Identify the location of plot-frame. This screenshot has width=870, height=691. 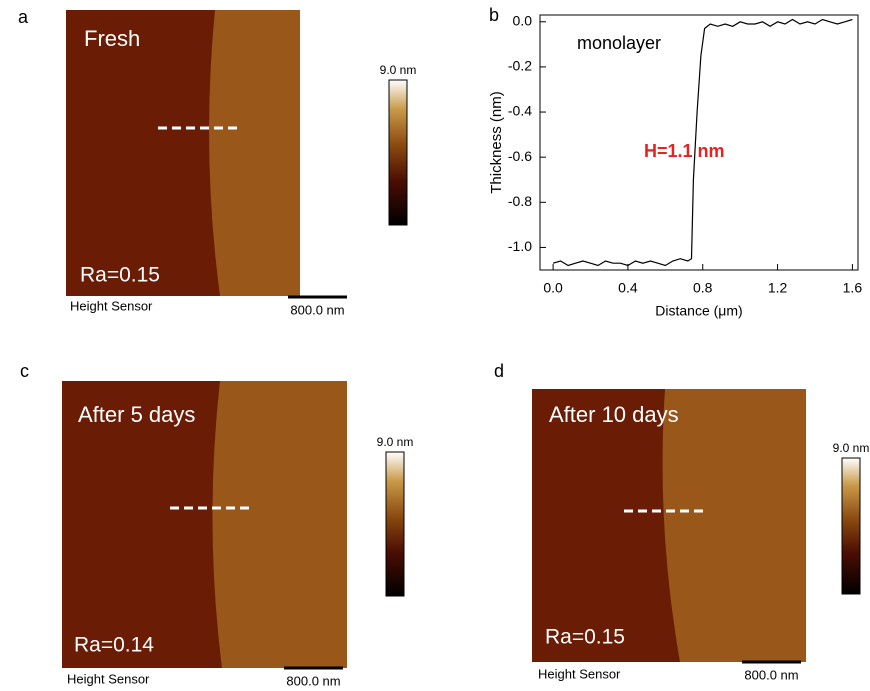
(699, 142).